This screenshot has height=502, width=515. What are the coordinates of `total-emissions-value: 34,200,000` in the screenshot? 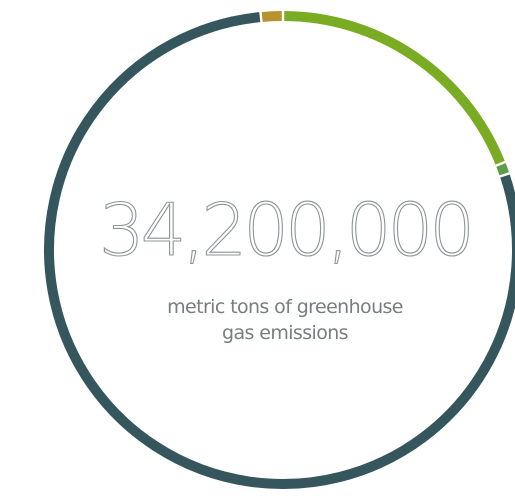 It's located at (286, 230).